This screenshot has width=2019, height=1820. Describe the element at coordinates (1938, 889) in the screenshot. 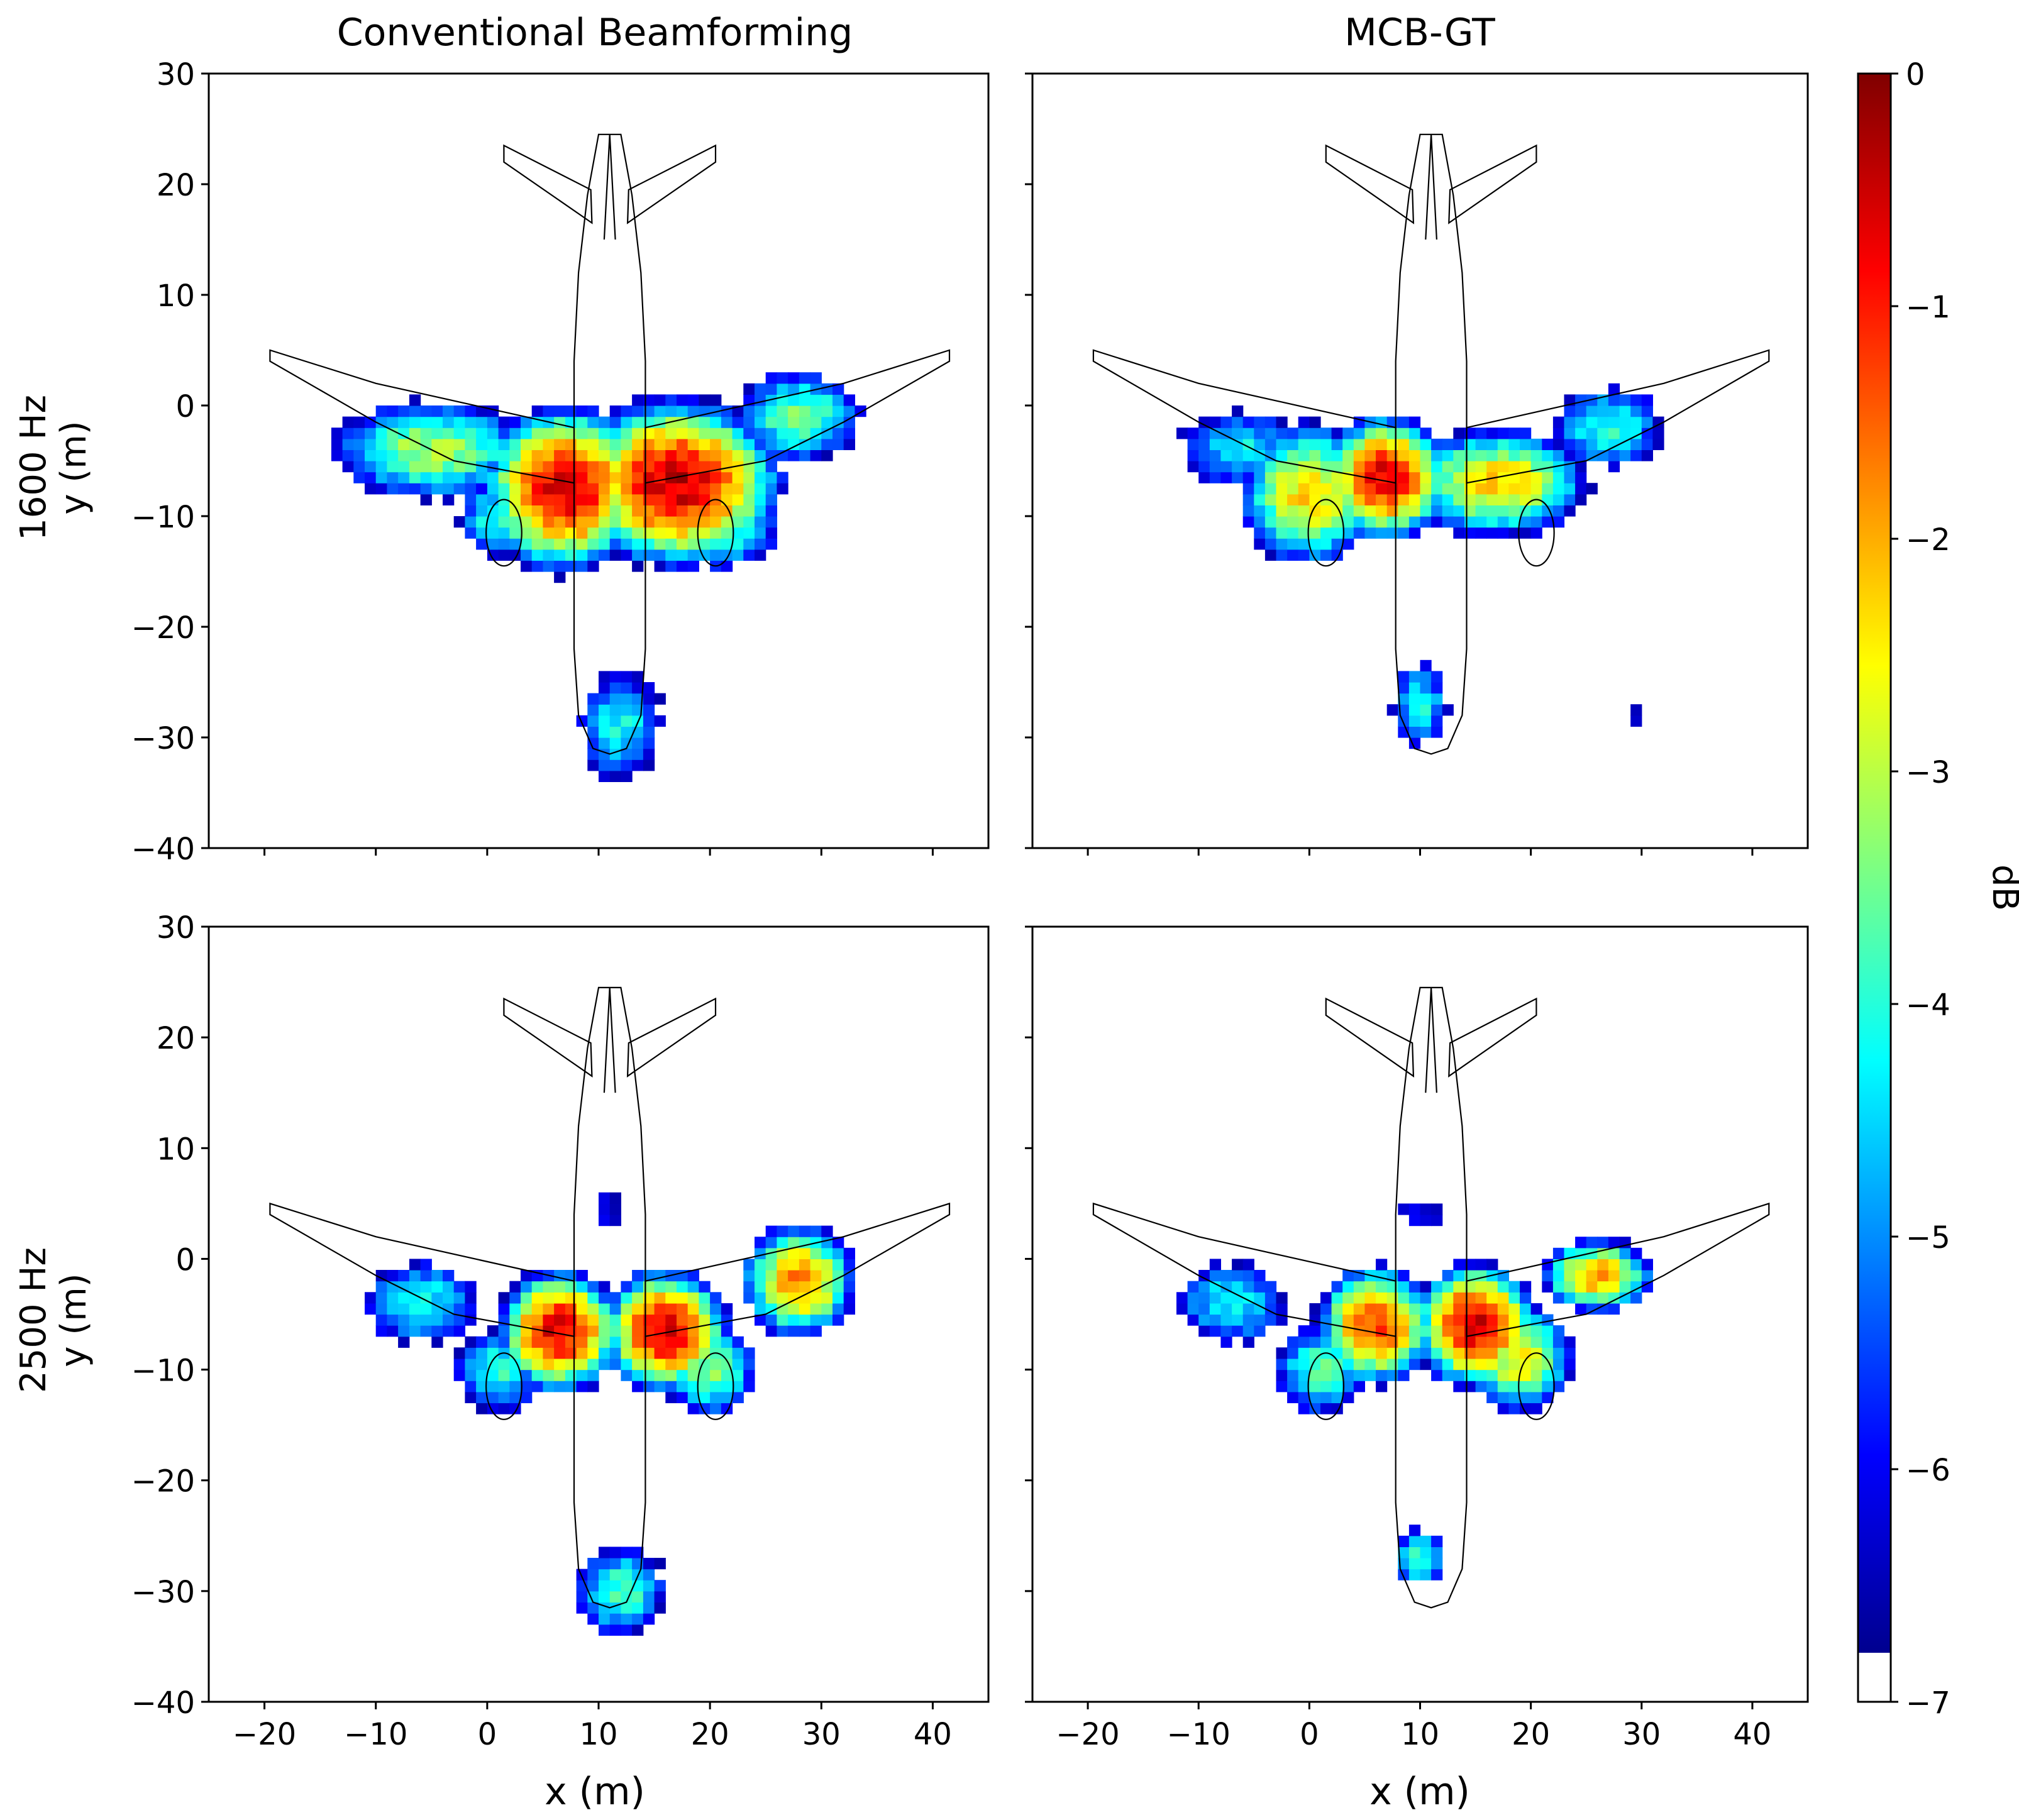

I see `colorbar: 0−1−2−3−4−5−6−7 dB` at that location.